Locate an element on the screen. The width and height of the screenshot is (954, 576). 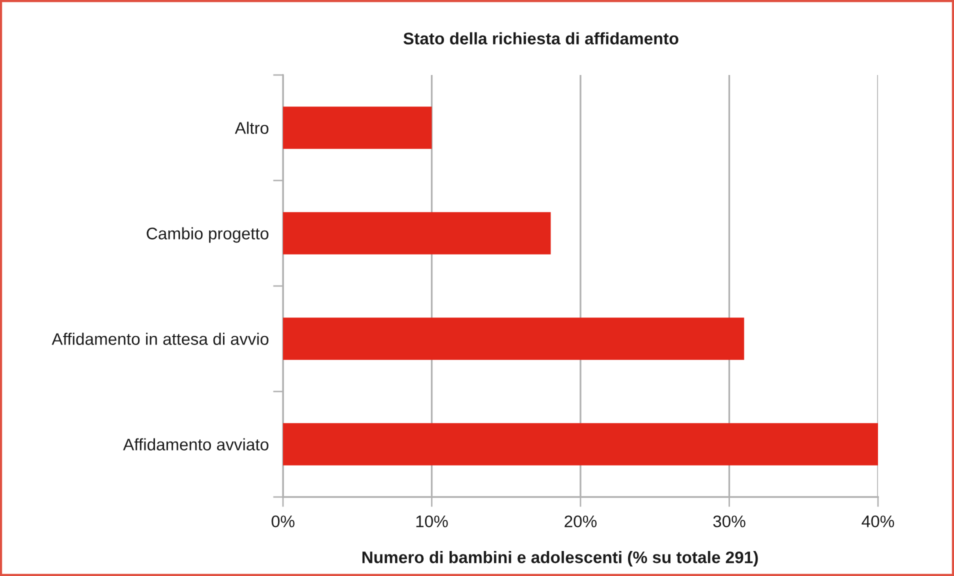
chart-title: Stato della richiesta di affidamento is located at coordinates (540, 38).